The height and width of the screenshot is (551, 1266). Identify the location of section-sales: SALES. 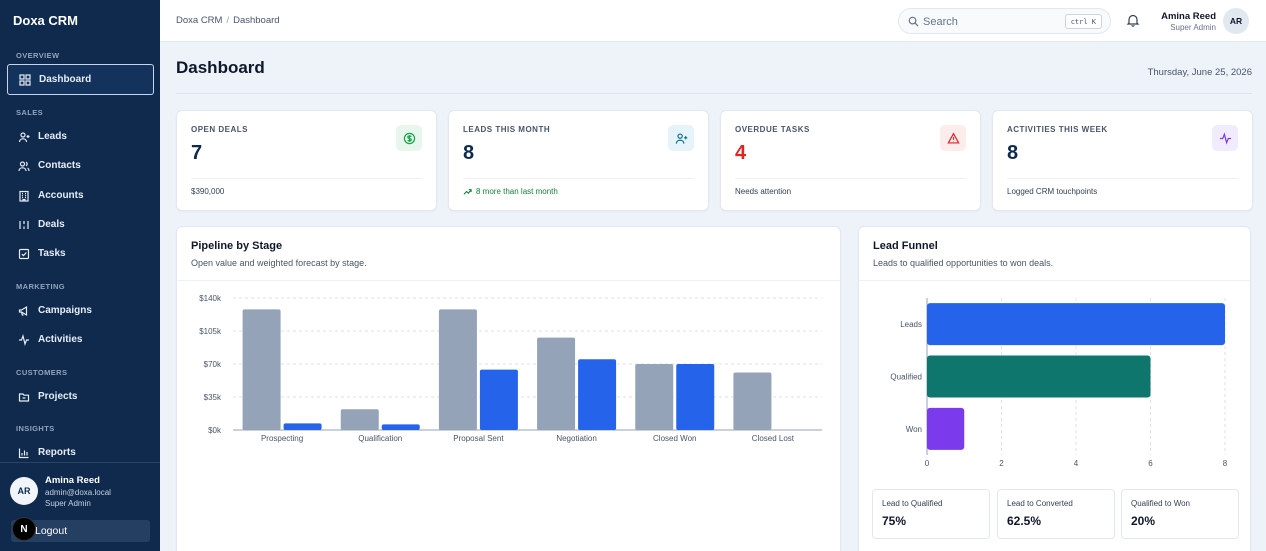
(30, 112).